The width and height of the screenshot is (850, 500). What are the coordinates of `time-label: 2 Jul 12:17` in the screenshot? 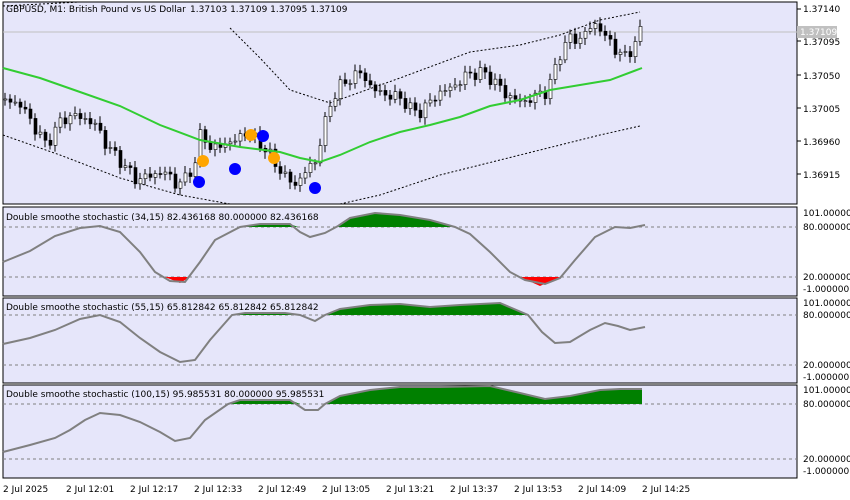 It's located at (154, 490).